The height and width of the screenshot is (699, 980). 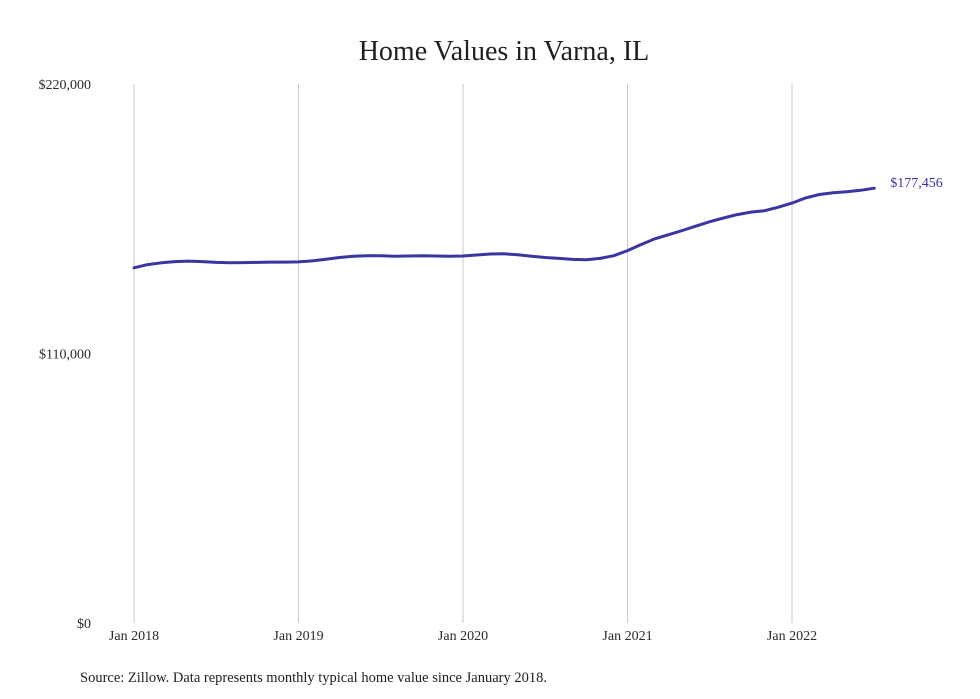 What do you see at coordinates (504, 51) in the screenshot?
I see `chart-title: Home Values in Varna, IL` at bounding box center [504, 51].